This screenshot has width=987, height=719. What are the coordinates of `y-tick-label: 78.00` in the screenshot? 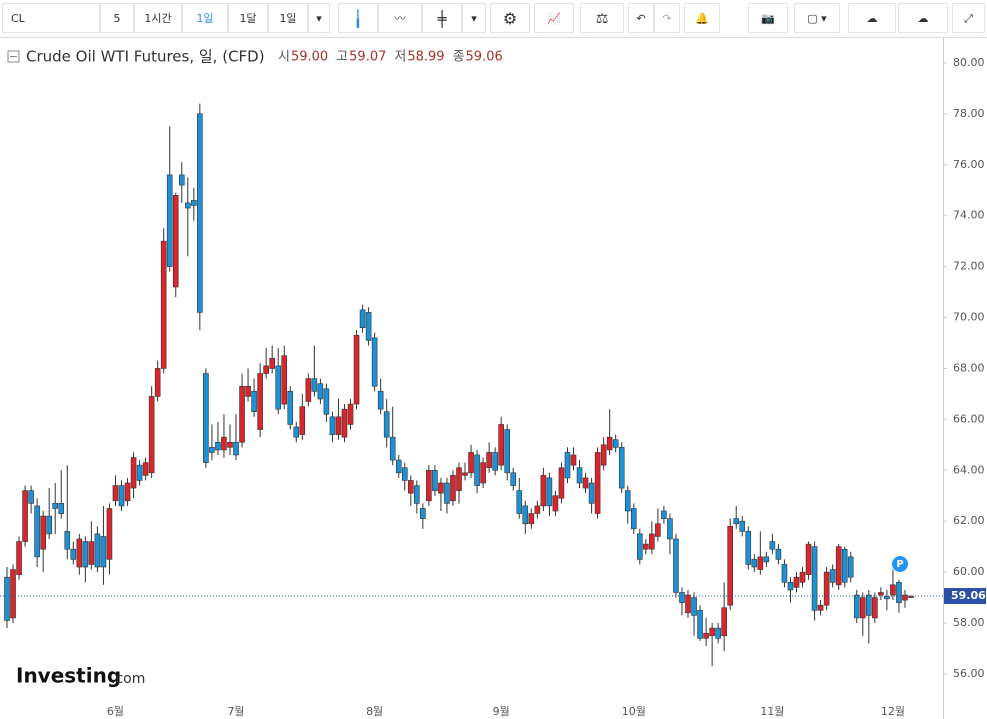 It's located at (969, 113).